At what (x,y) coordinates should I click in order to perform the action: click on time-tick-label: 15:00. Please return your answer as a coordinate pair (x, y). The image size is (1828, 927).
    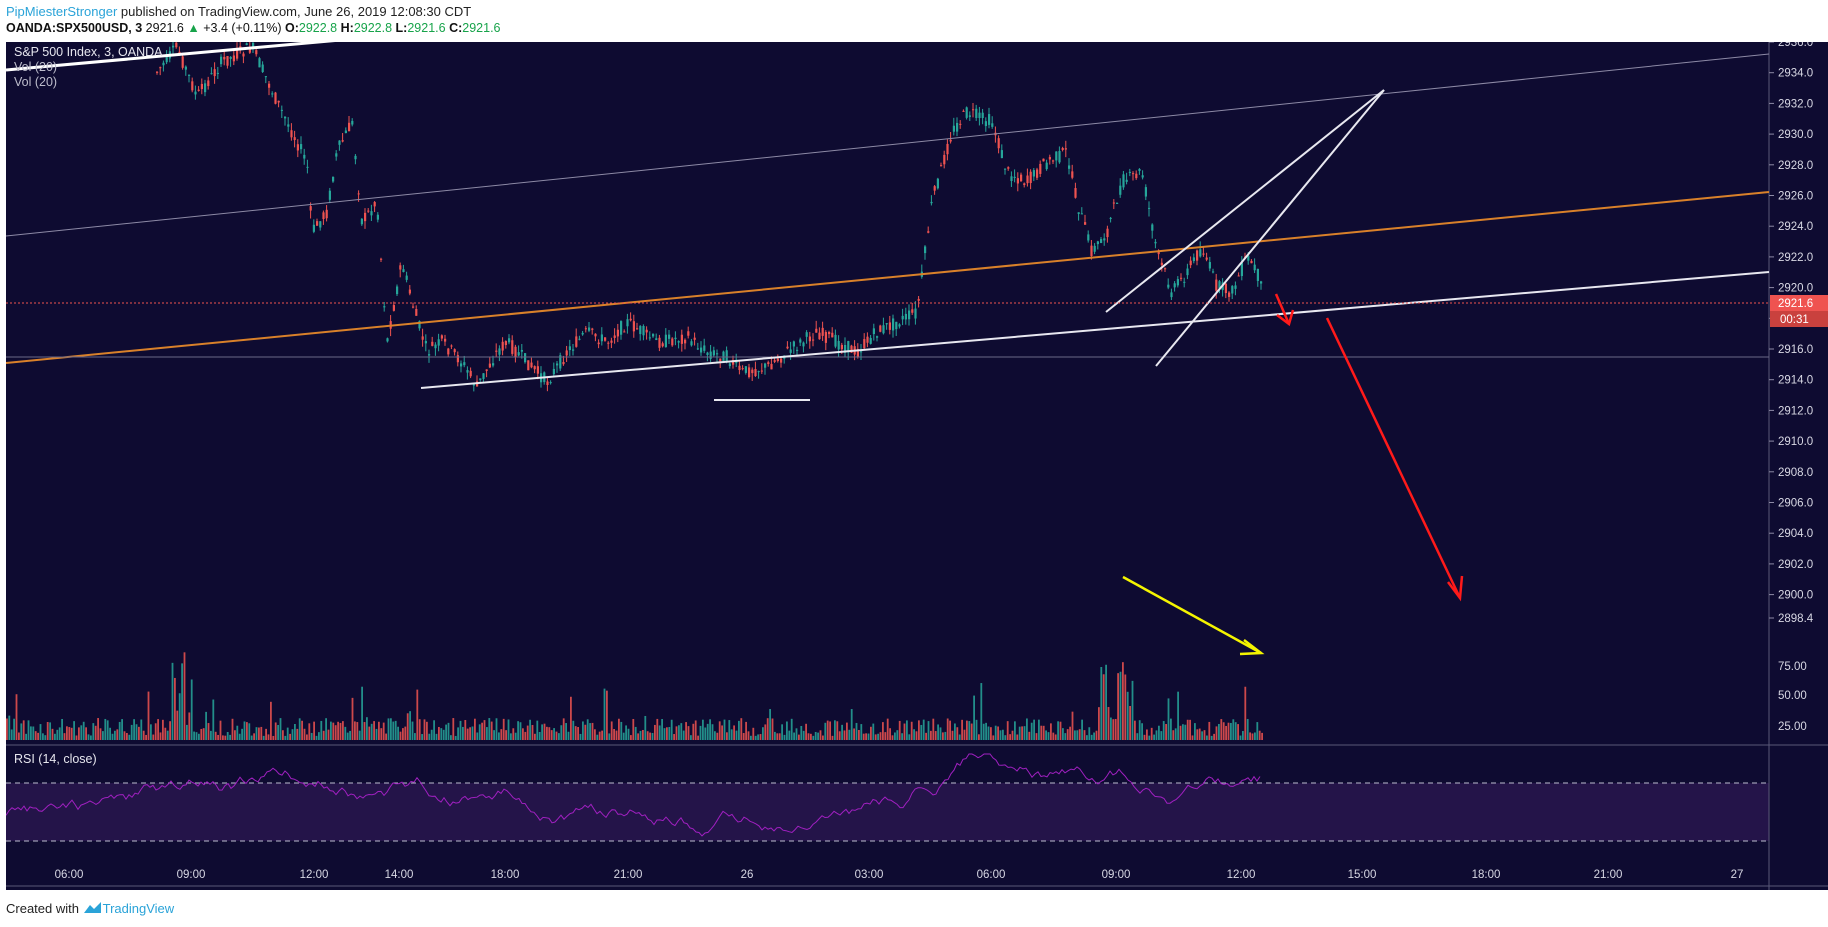
    Looking at the image, I should click on (1362, 875).